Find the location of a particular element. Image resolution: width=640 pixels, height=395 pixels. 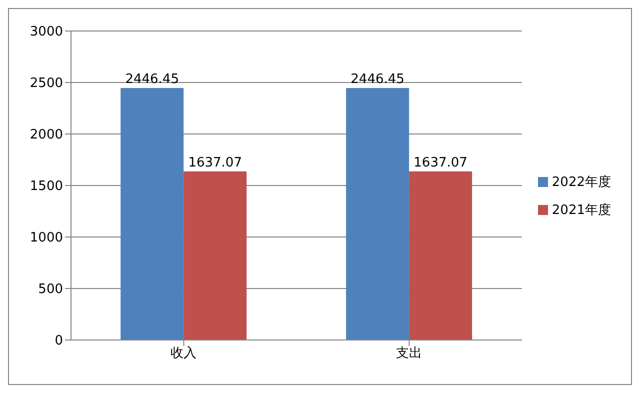

x-tick-label: 收入 is located at coordinates (183, 354).